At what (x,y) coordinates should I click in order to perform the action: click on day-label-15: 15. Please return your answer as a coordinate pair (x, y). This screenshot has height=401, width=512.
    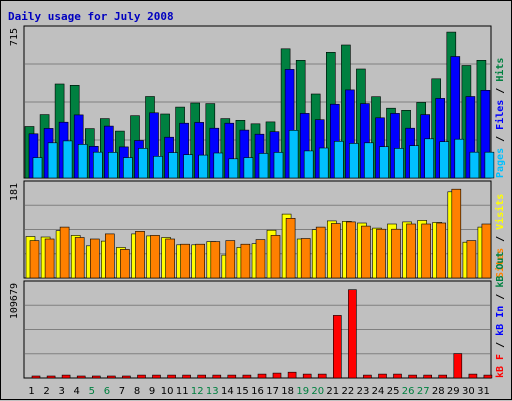
    Looking at the image, I should click on (242, 391).